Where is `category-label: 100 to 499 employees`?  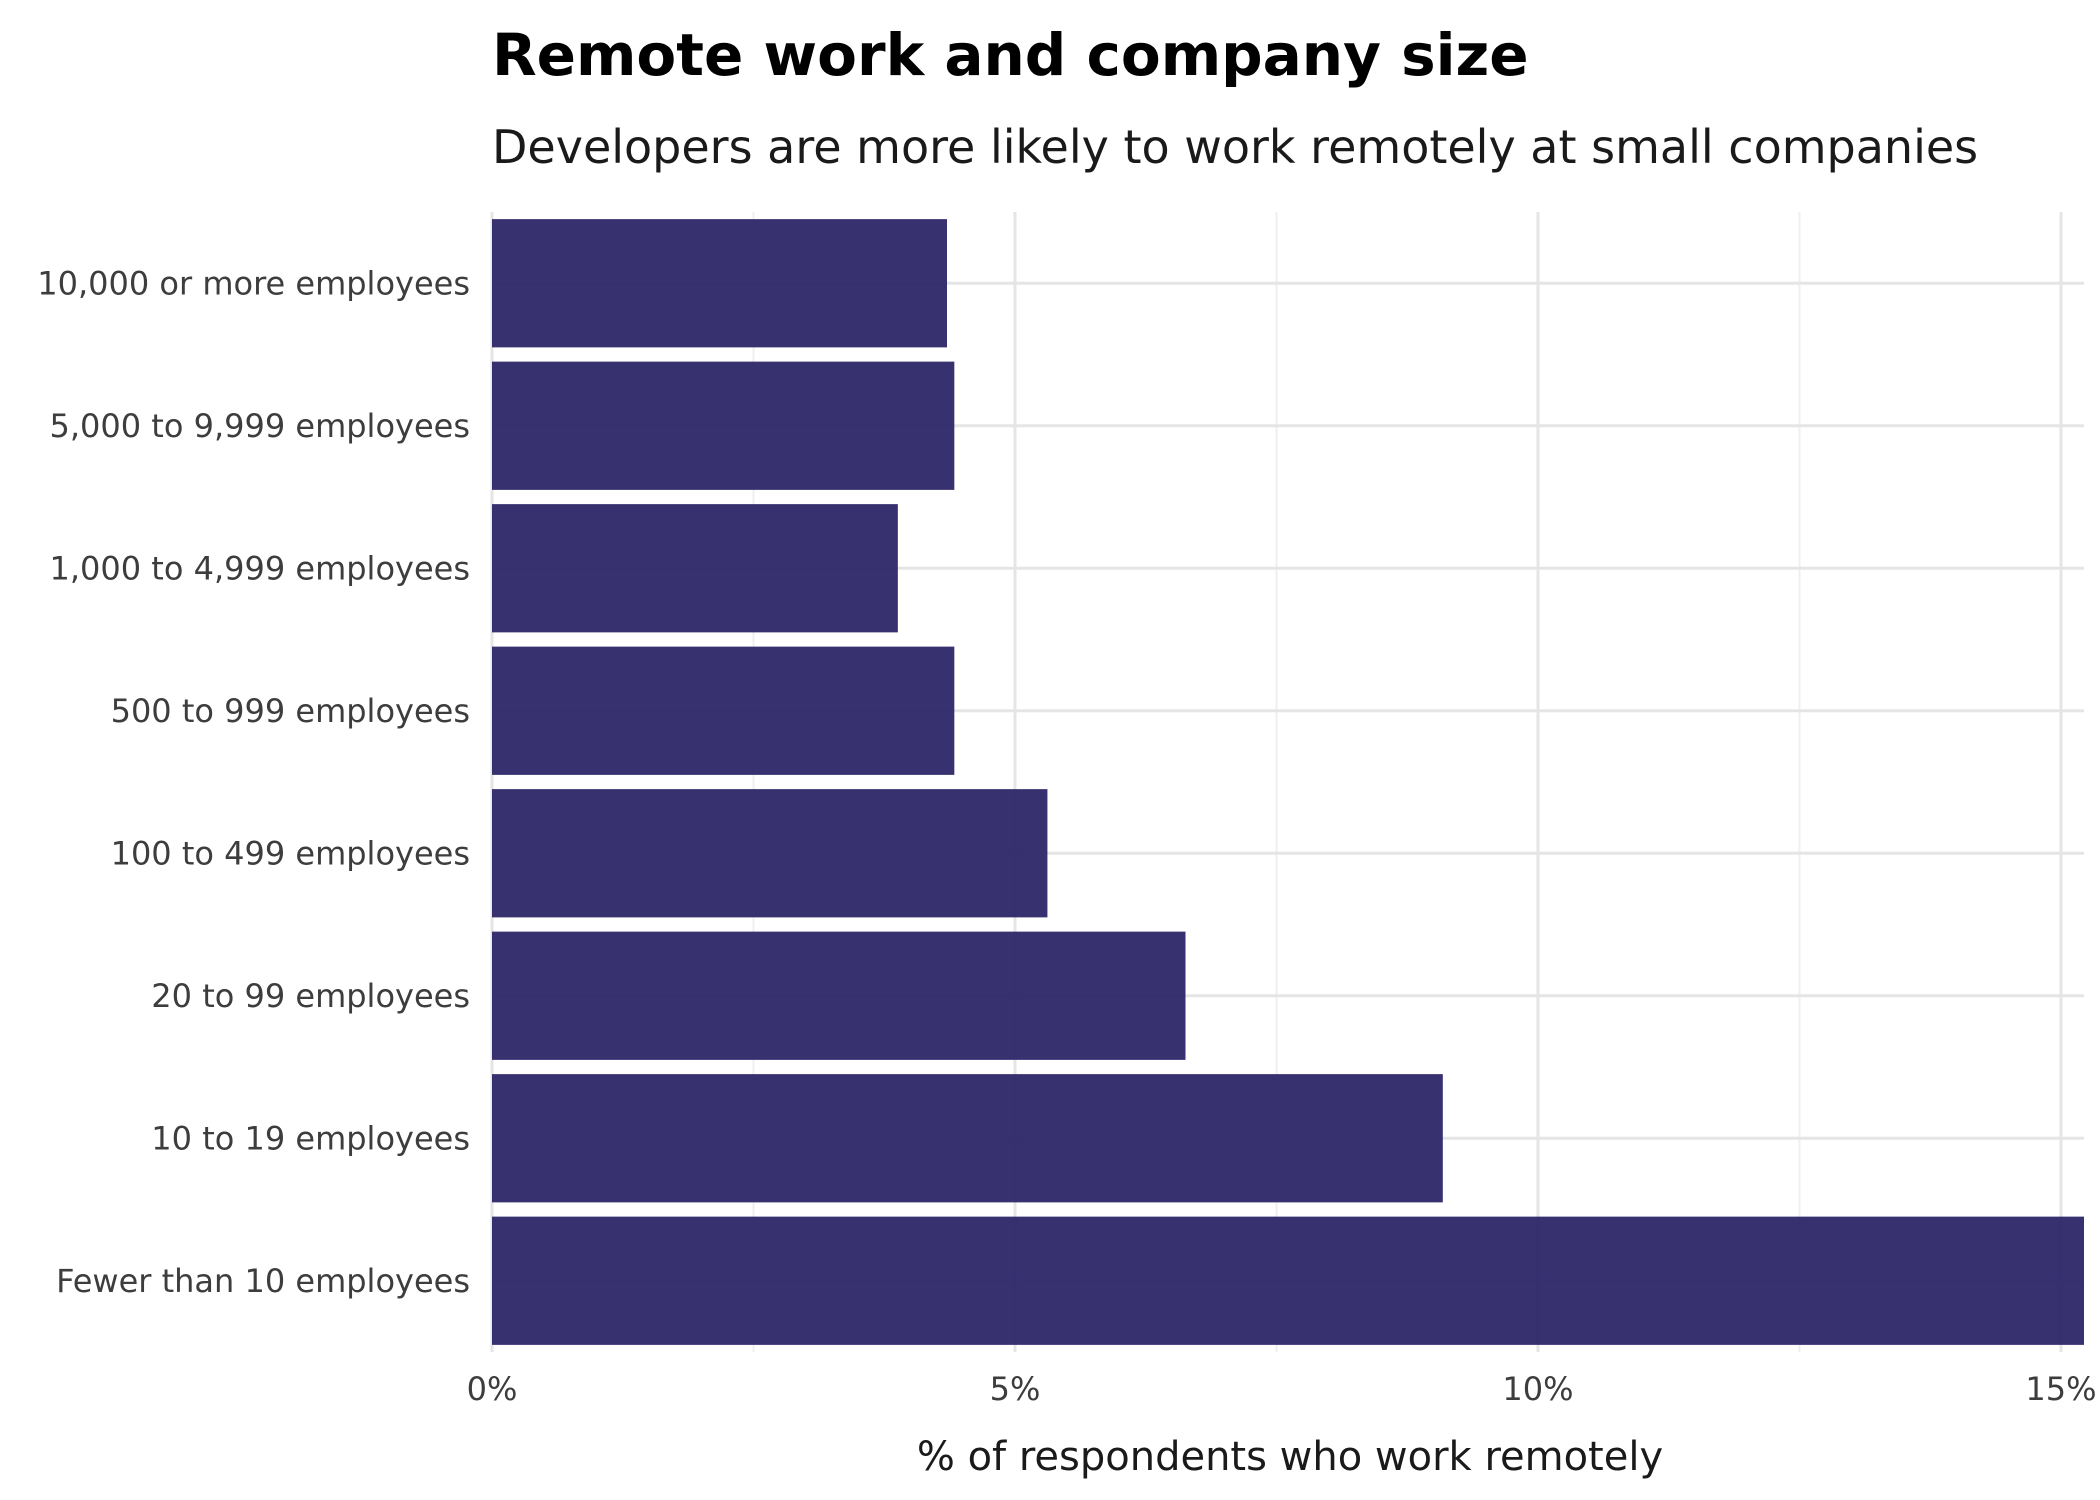
category-label: 100 to 499 employees is located at coordinates (290, 853).